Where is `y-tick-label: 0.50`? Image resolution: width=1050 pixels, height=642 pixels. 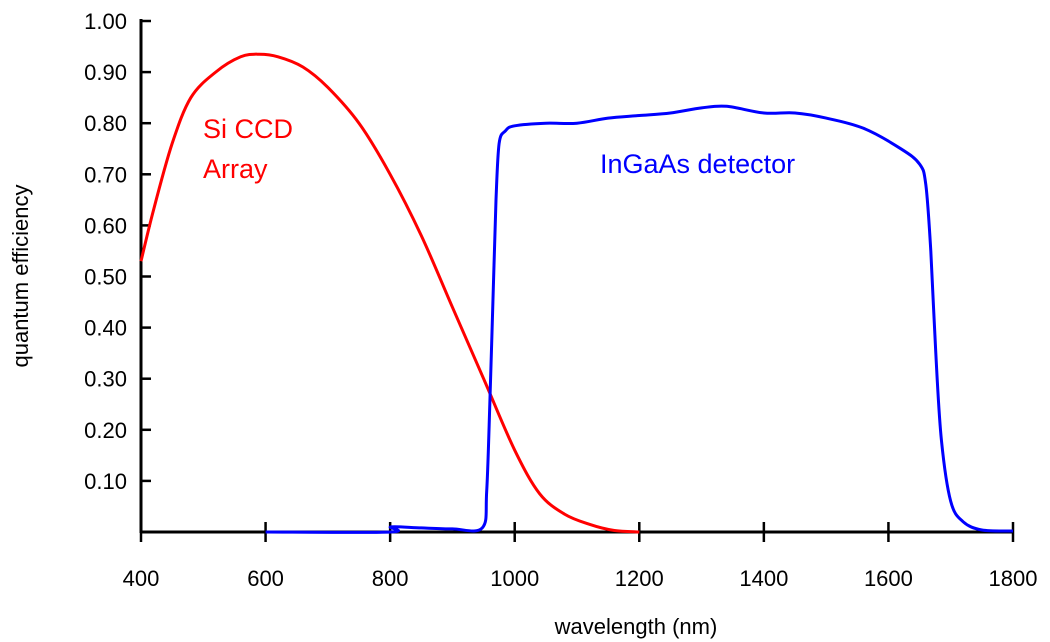
y-tick-label: 0.50 is located at coordinates (105, 277).